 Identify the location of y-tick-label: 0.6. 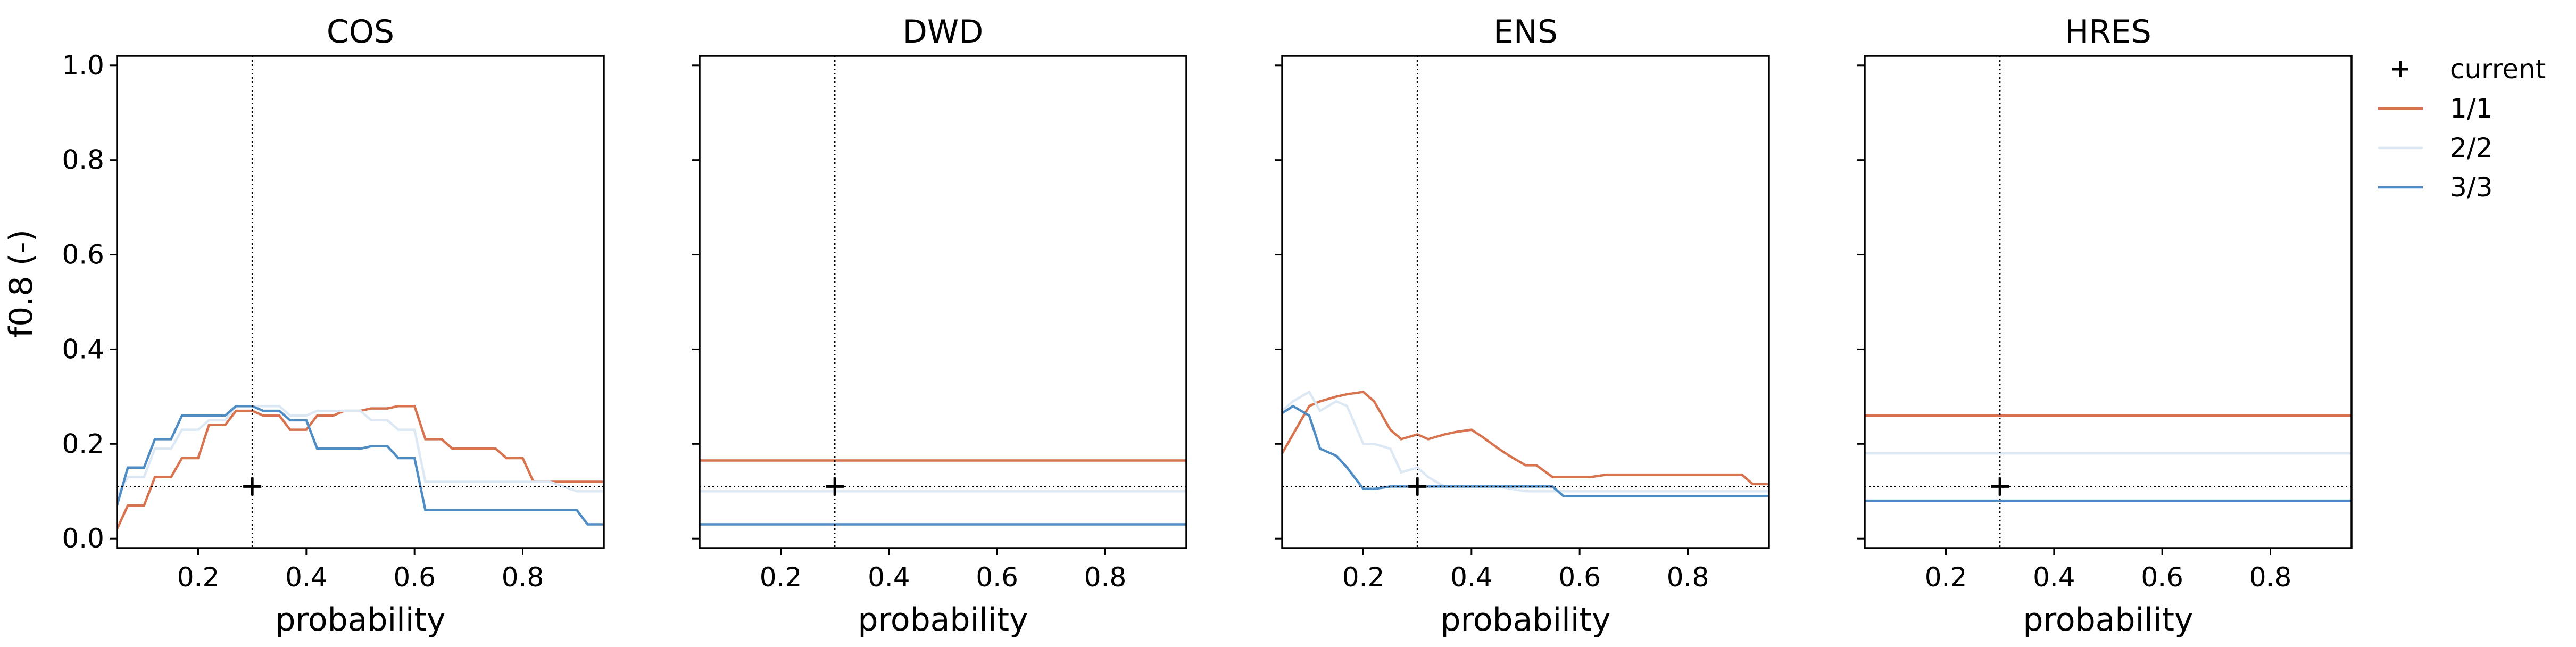
(83, 254).